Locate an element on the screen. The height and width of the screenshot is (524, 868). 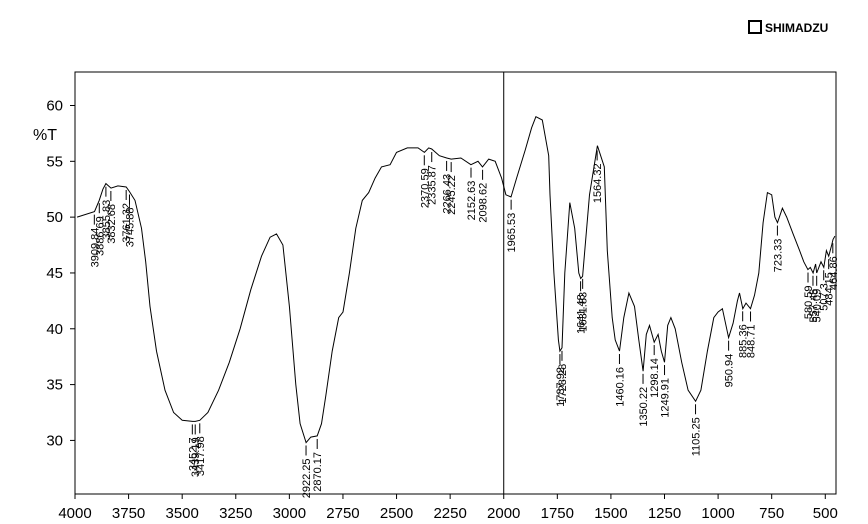
peak-label: 464.86 is located at coordinates (834, 273).